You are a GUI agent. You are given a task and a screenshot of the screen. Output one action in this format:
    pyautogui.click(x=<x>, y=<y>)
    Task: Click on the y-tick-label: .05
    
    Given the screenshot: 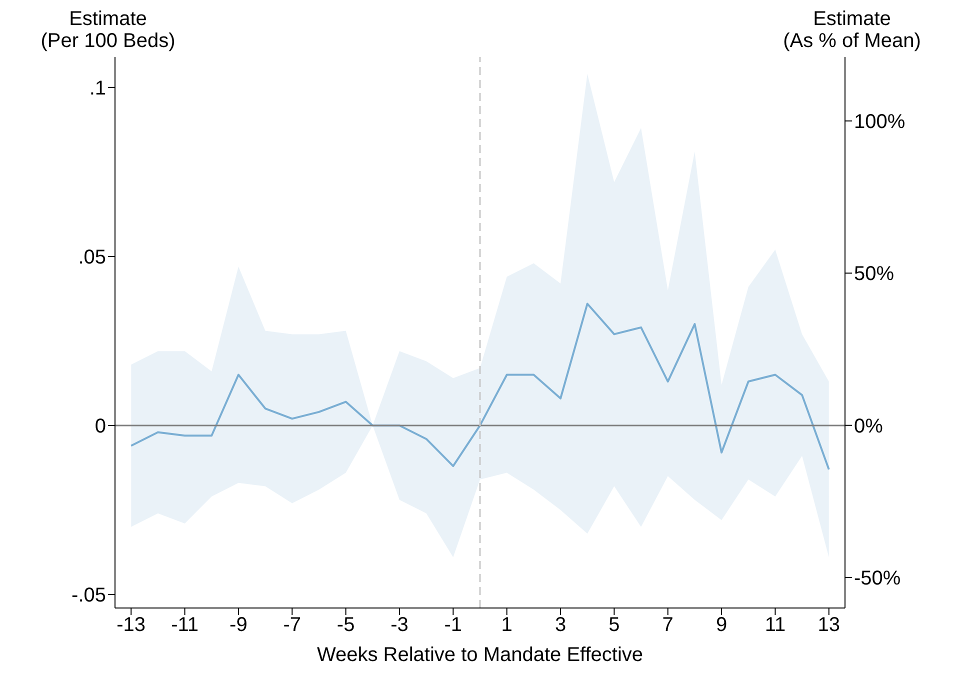 What is the action you would take?
    pyautogui.click(x=92, y=257)
    